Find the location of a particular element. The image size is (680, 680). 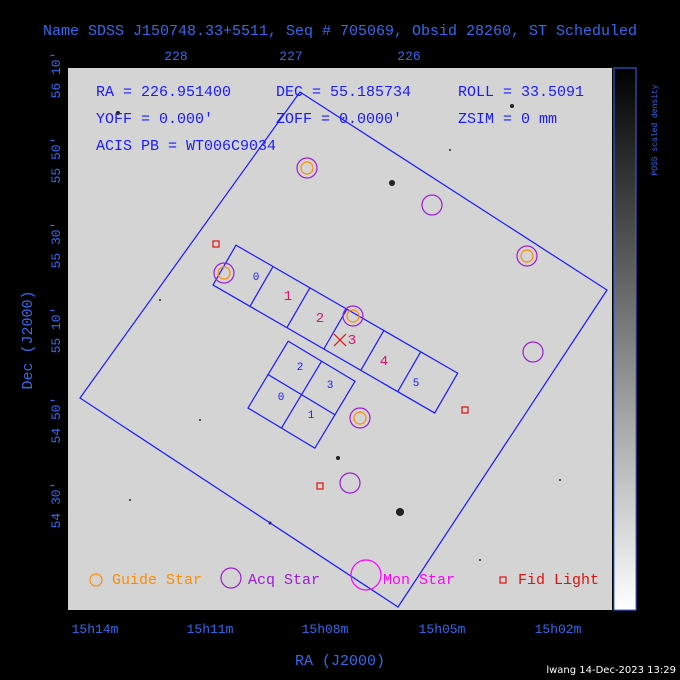

legend-label: Acq Star is located at coordinates (284, 580).